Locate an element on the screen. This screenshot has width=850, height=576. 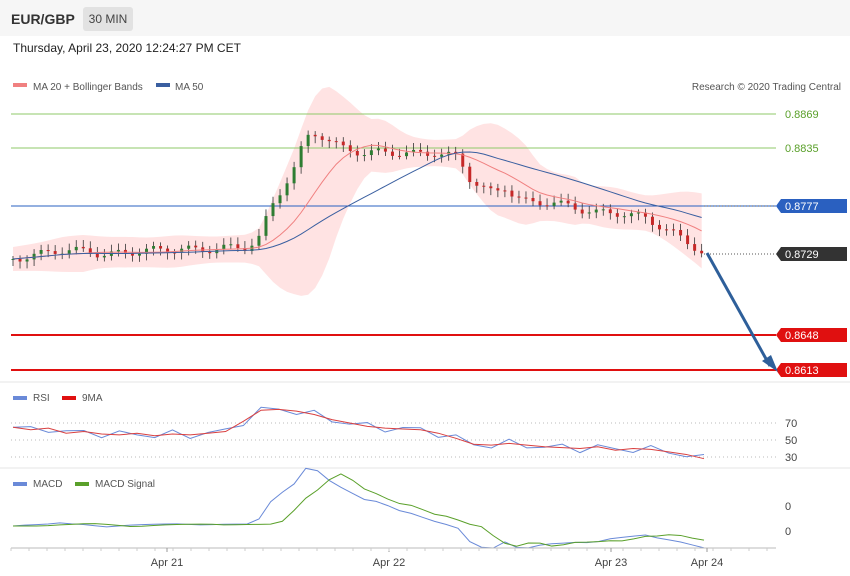
timeframe-badge: 30 MIN is located at coordinates (108, 19).